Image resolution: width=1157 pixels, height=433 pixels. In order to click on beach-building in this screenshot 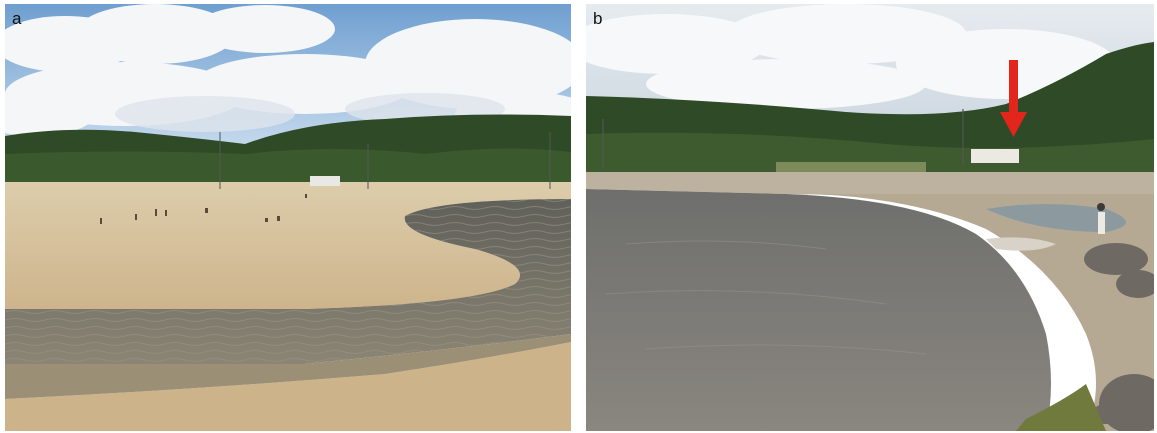, I will do `click(325, 181)`.